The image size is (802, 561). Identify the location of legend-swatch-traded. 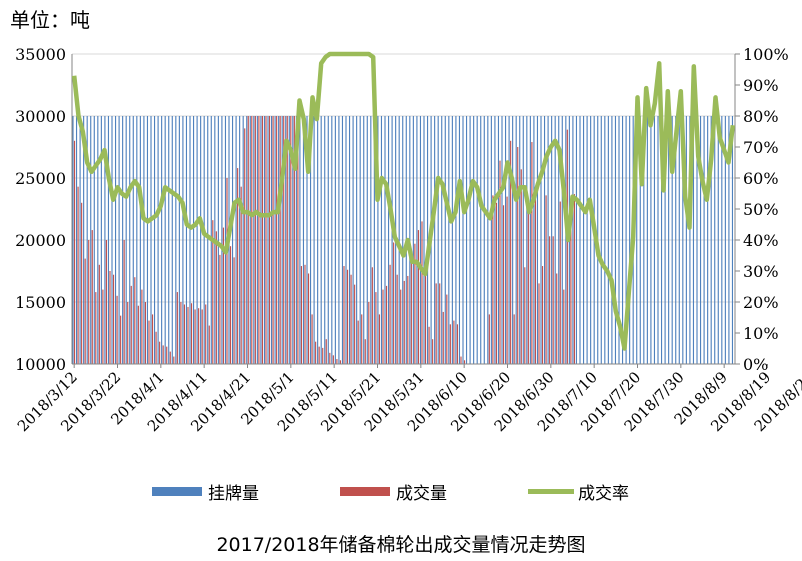
(365, 491).